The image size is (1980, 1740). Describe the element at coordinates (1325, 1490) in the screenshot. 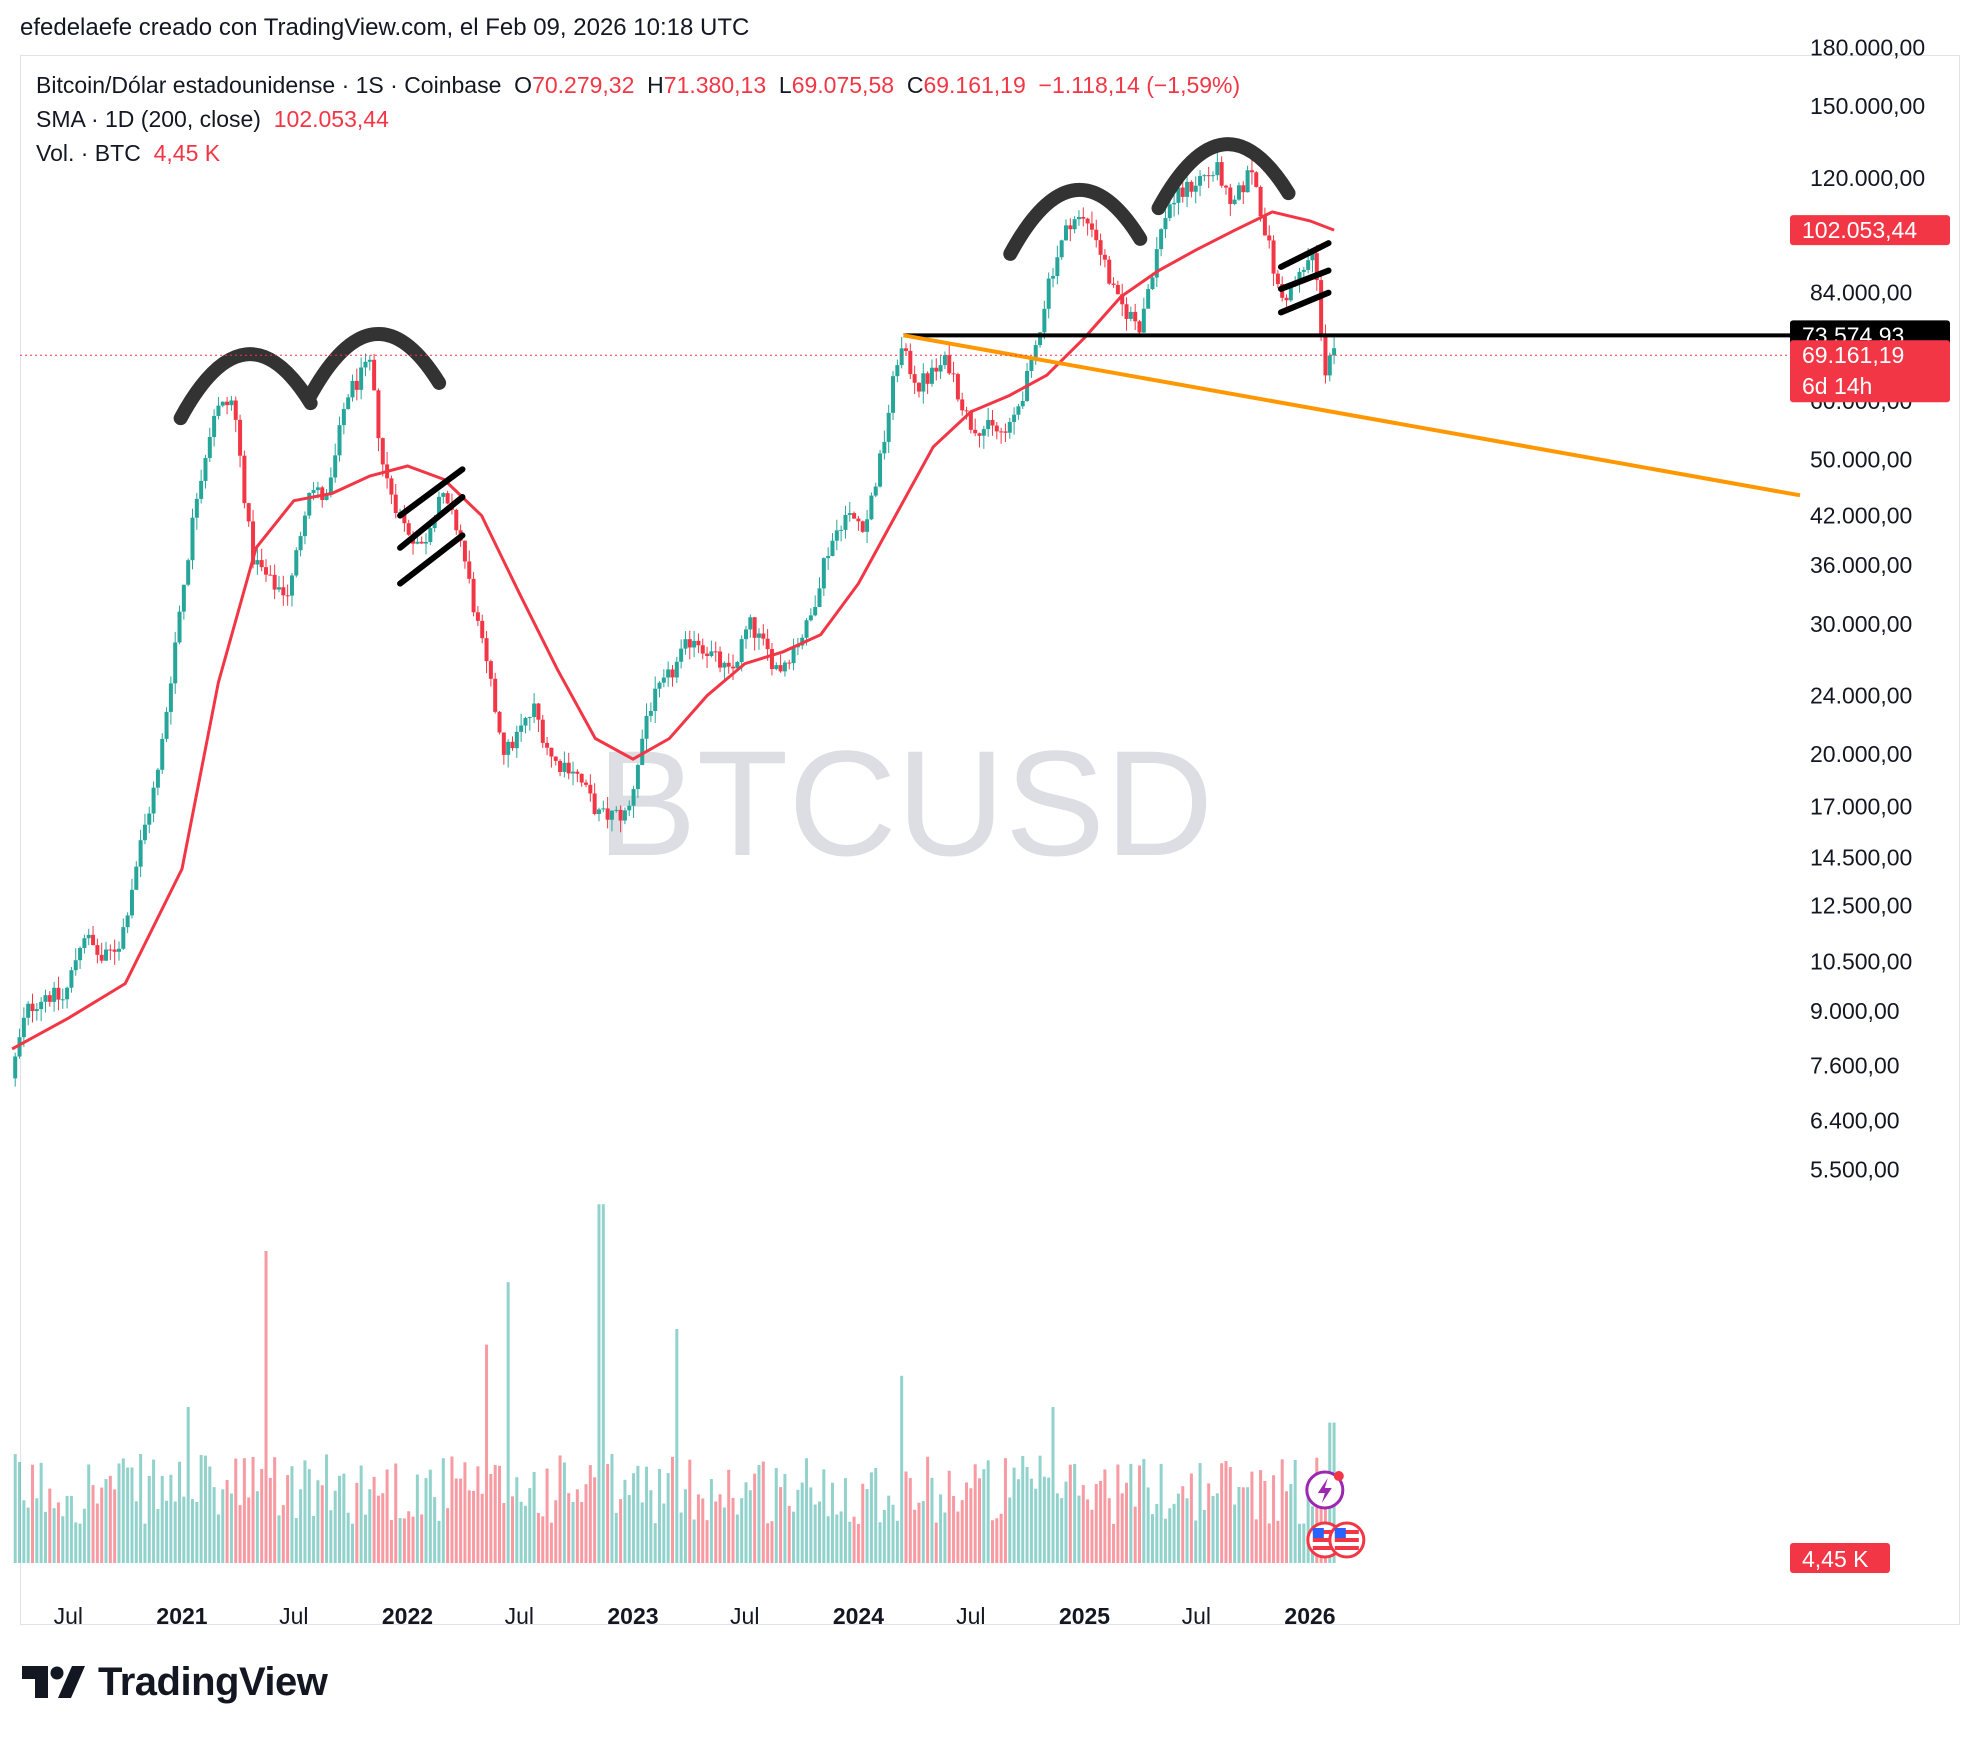

I see `lightning-event-icon` at that location.